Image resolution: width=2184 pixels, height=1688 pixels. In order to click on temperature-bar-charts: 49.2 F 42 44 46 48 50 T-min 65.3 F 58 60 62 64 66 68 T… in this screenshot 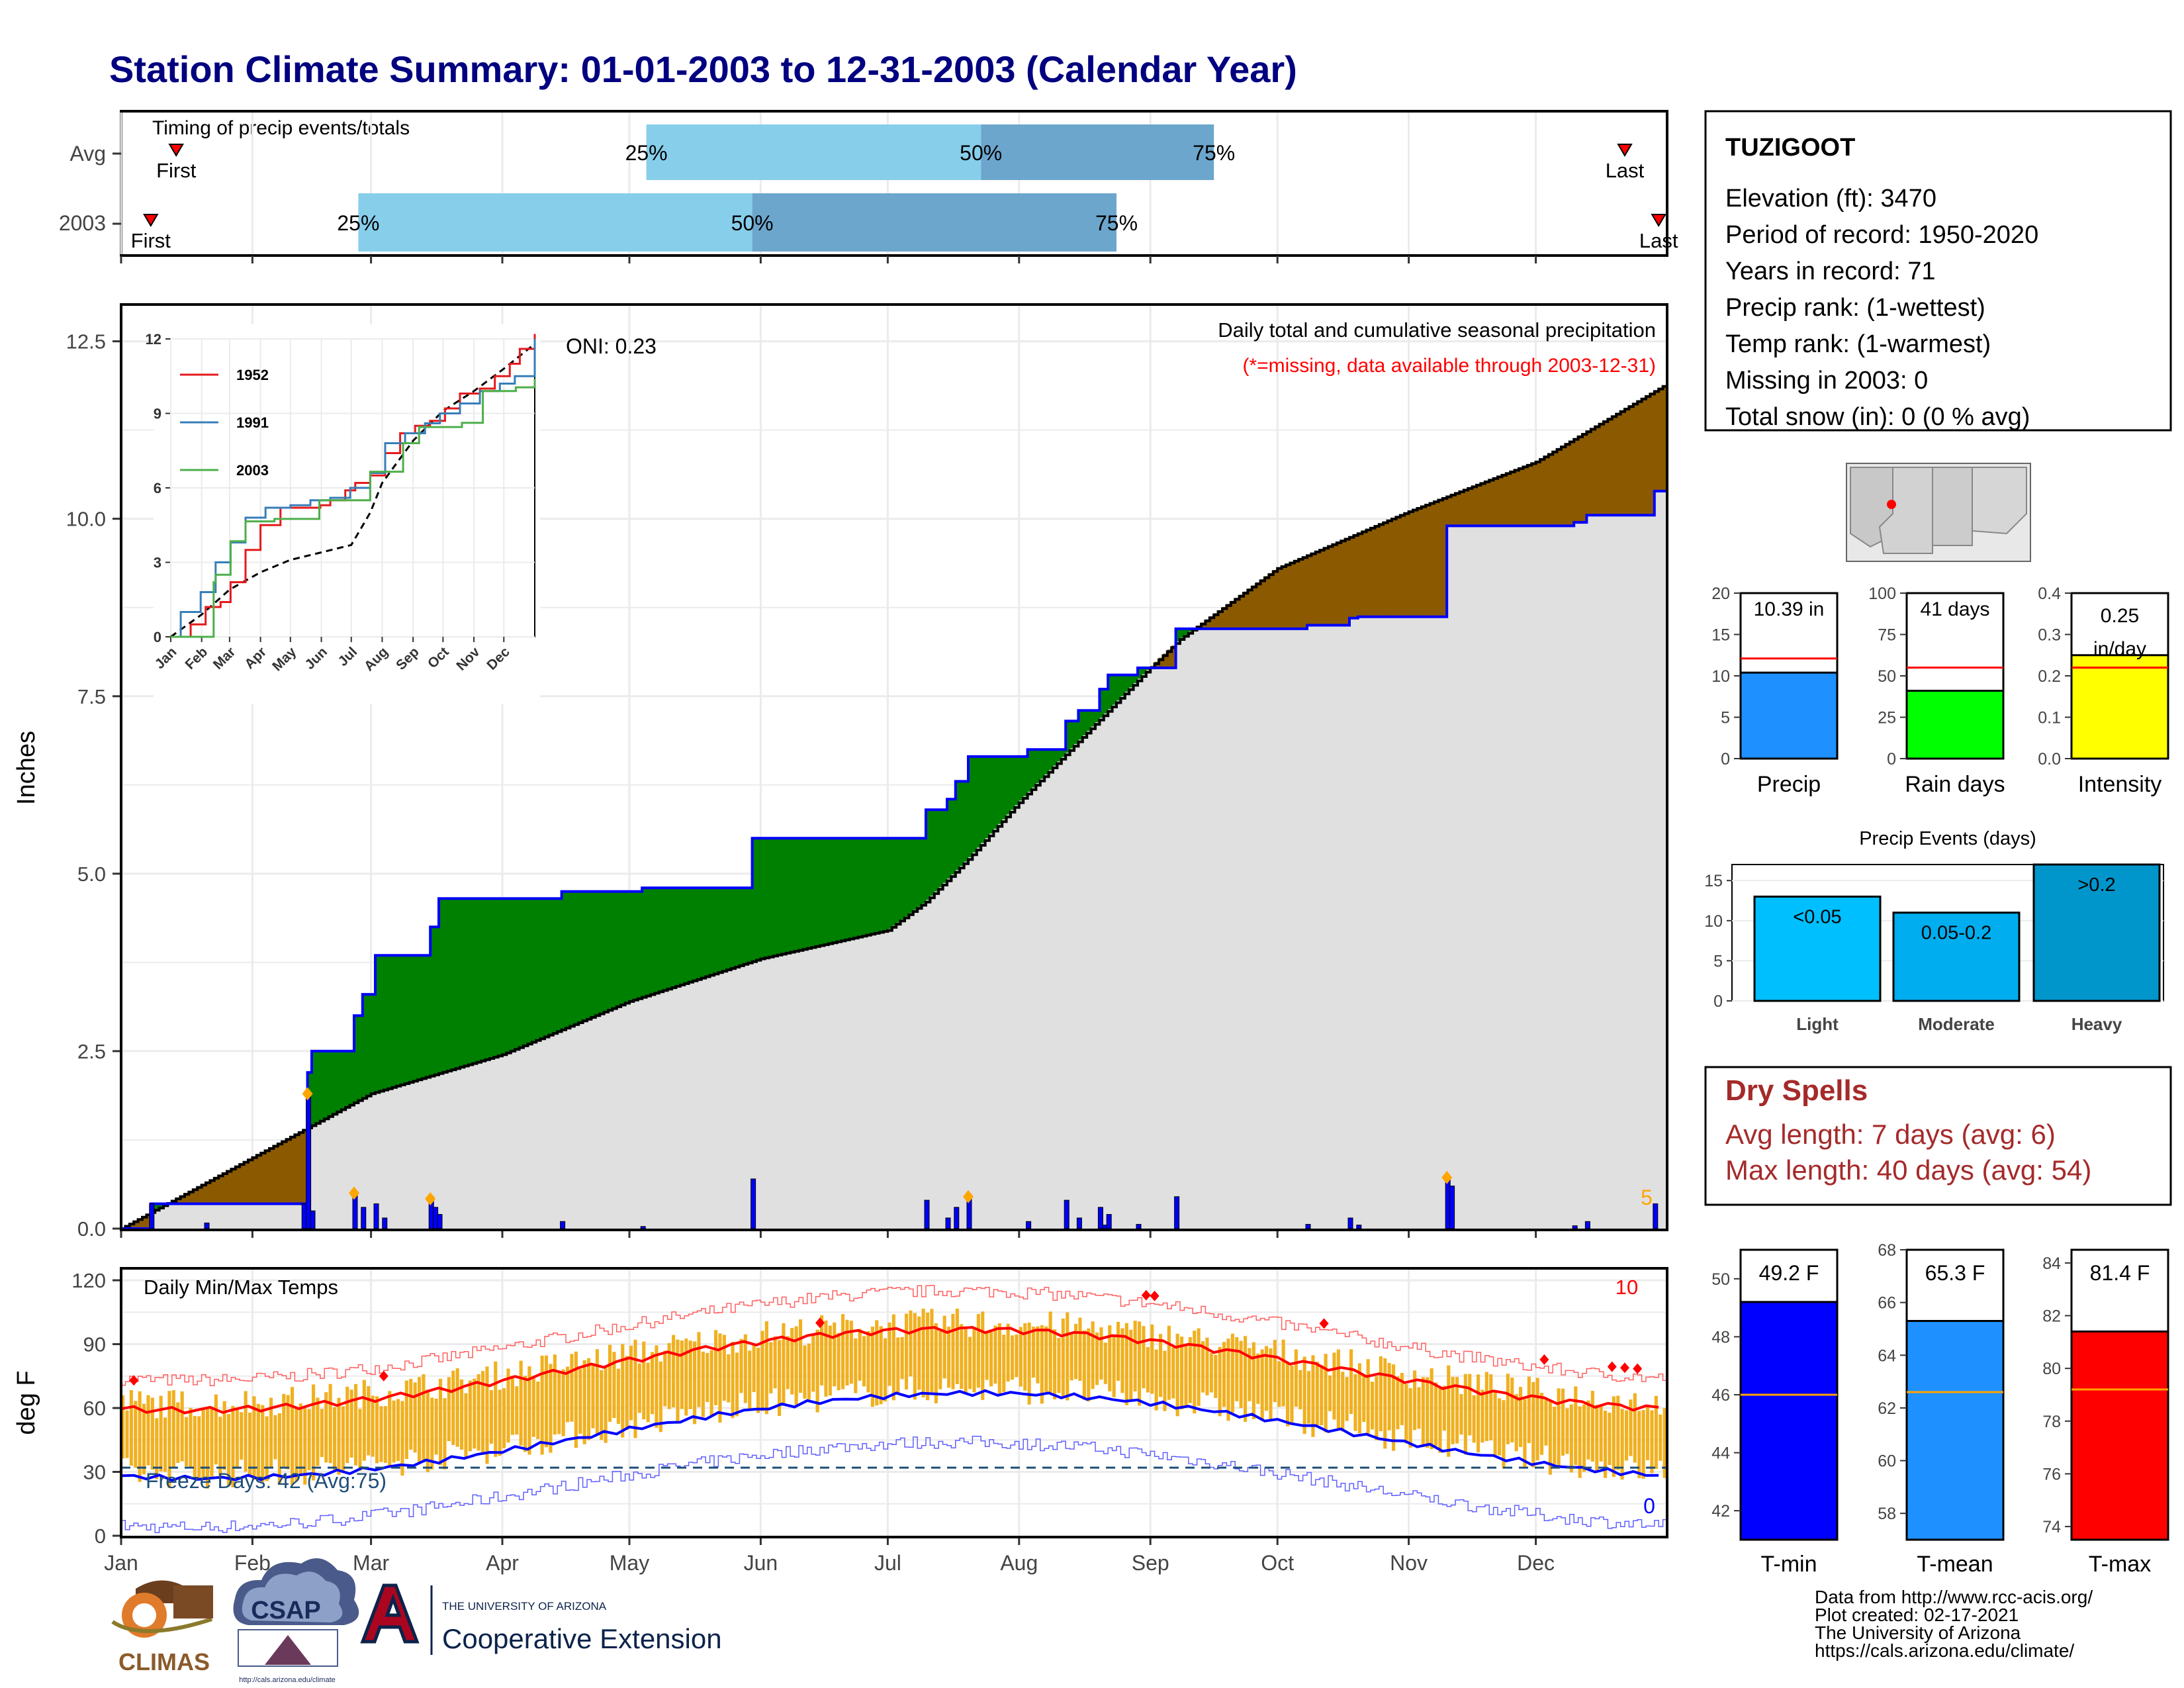, I will do `click(1940, 1409)`.